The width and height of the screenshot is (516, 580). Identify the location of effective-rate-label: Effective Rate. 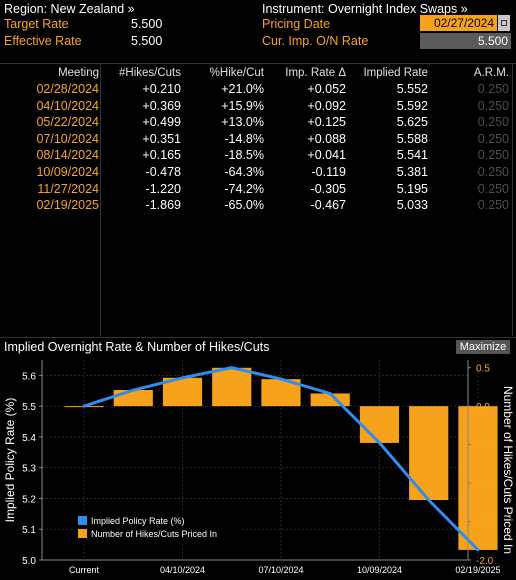
(43, 41).